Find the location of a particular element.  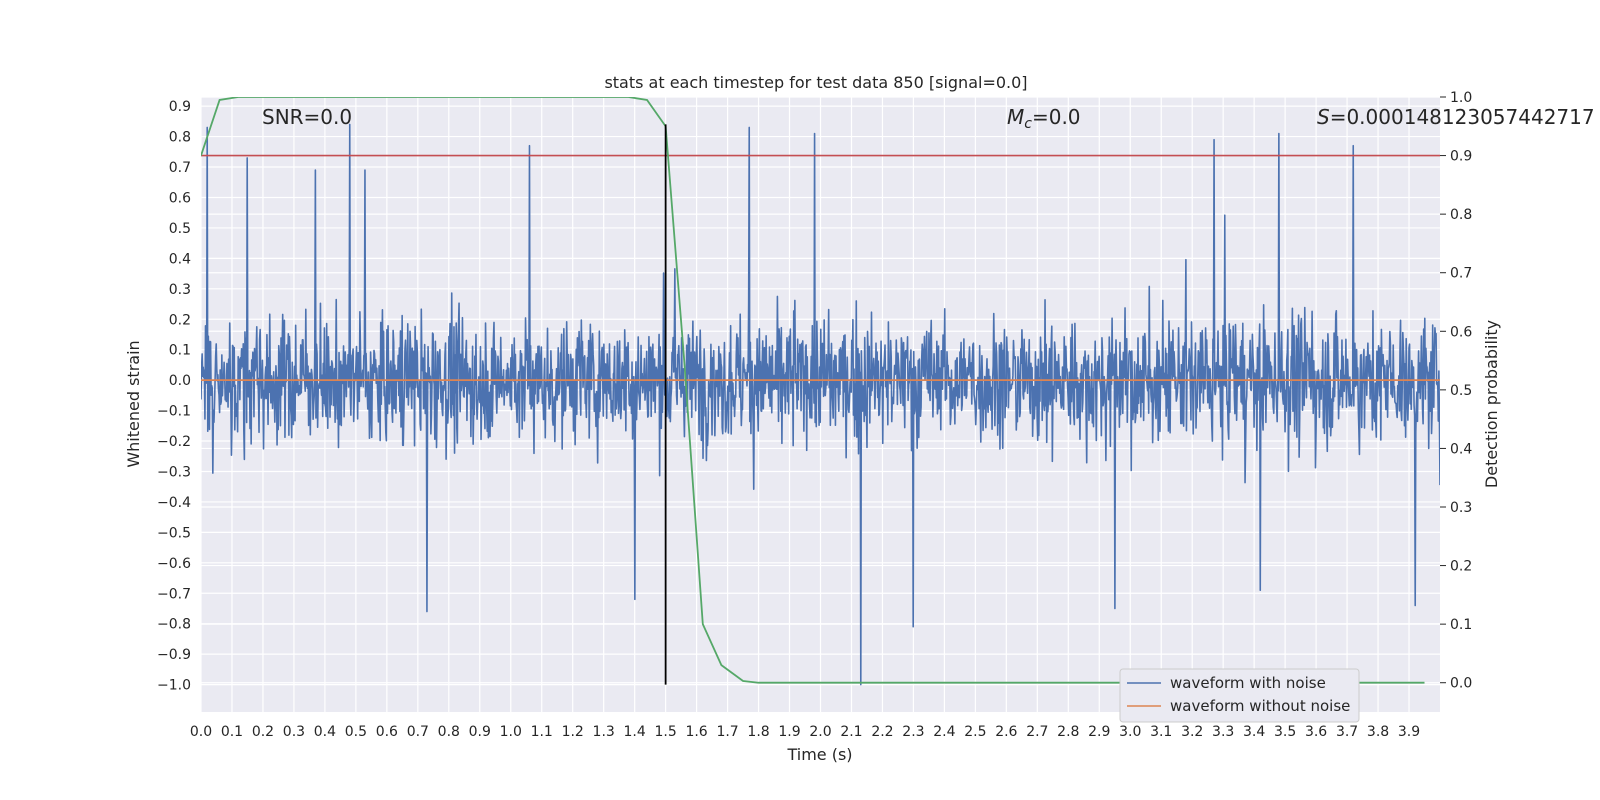

chirp-mass-annotation: Mc=0.0 is located at coordinates (1044, 118).